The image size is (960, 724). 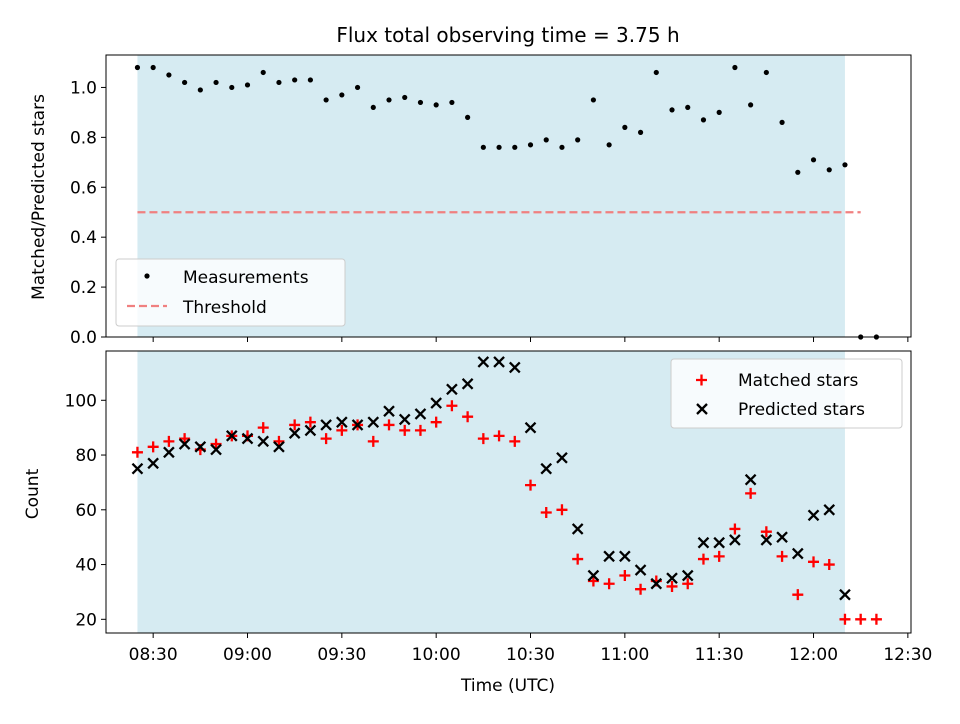 What do you see at coordinates (530, 339) in the screenshot?
I see `top-x-ticks` at bounding box center [530, 339].